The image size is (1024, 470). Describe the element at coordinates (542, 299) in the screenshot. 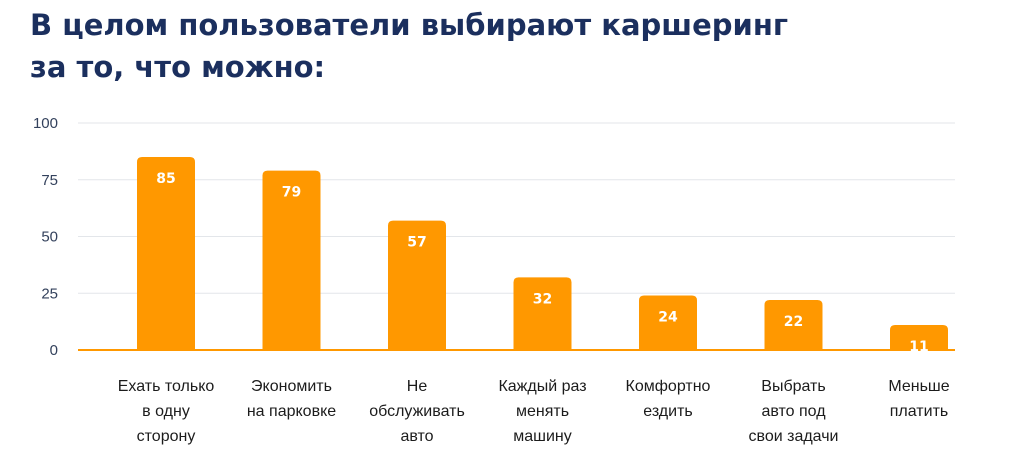

I see `data-label: 32` at that location.